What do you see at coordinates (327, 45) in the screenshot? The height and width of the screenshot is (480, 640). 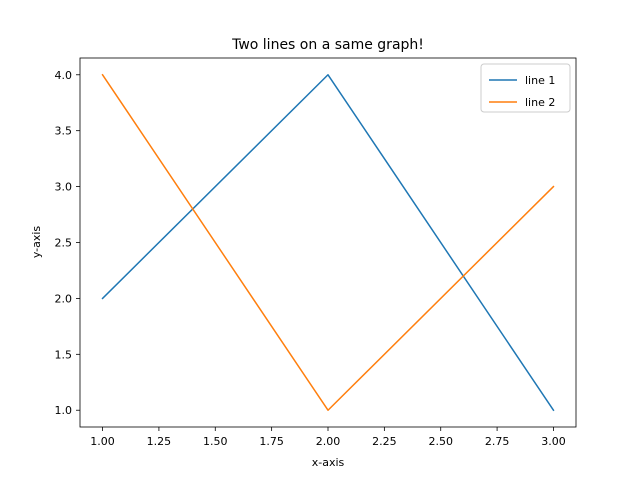 I see `chart-title: Two lines on a same graph!` at bounding box center [327, 45].